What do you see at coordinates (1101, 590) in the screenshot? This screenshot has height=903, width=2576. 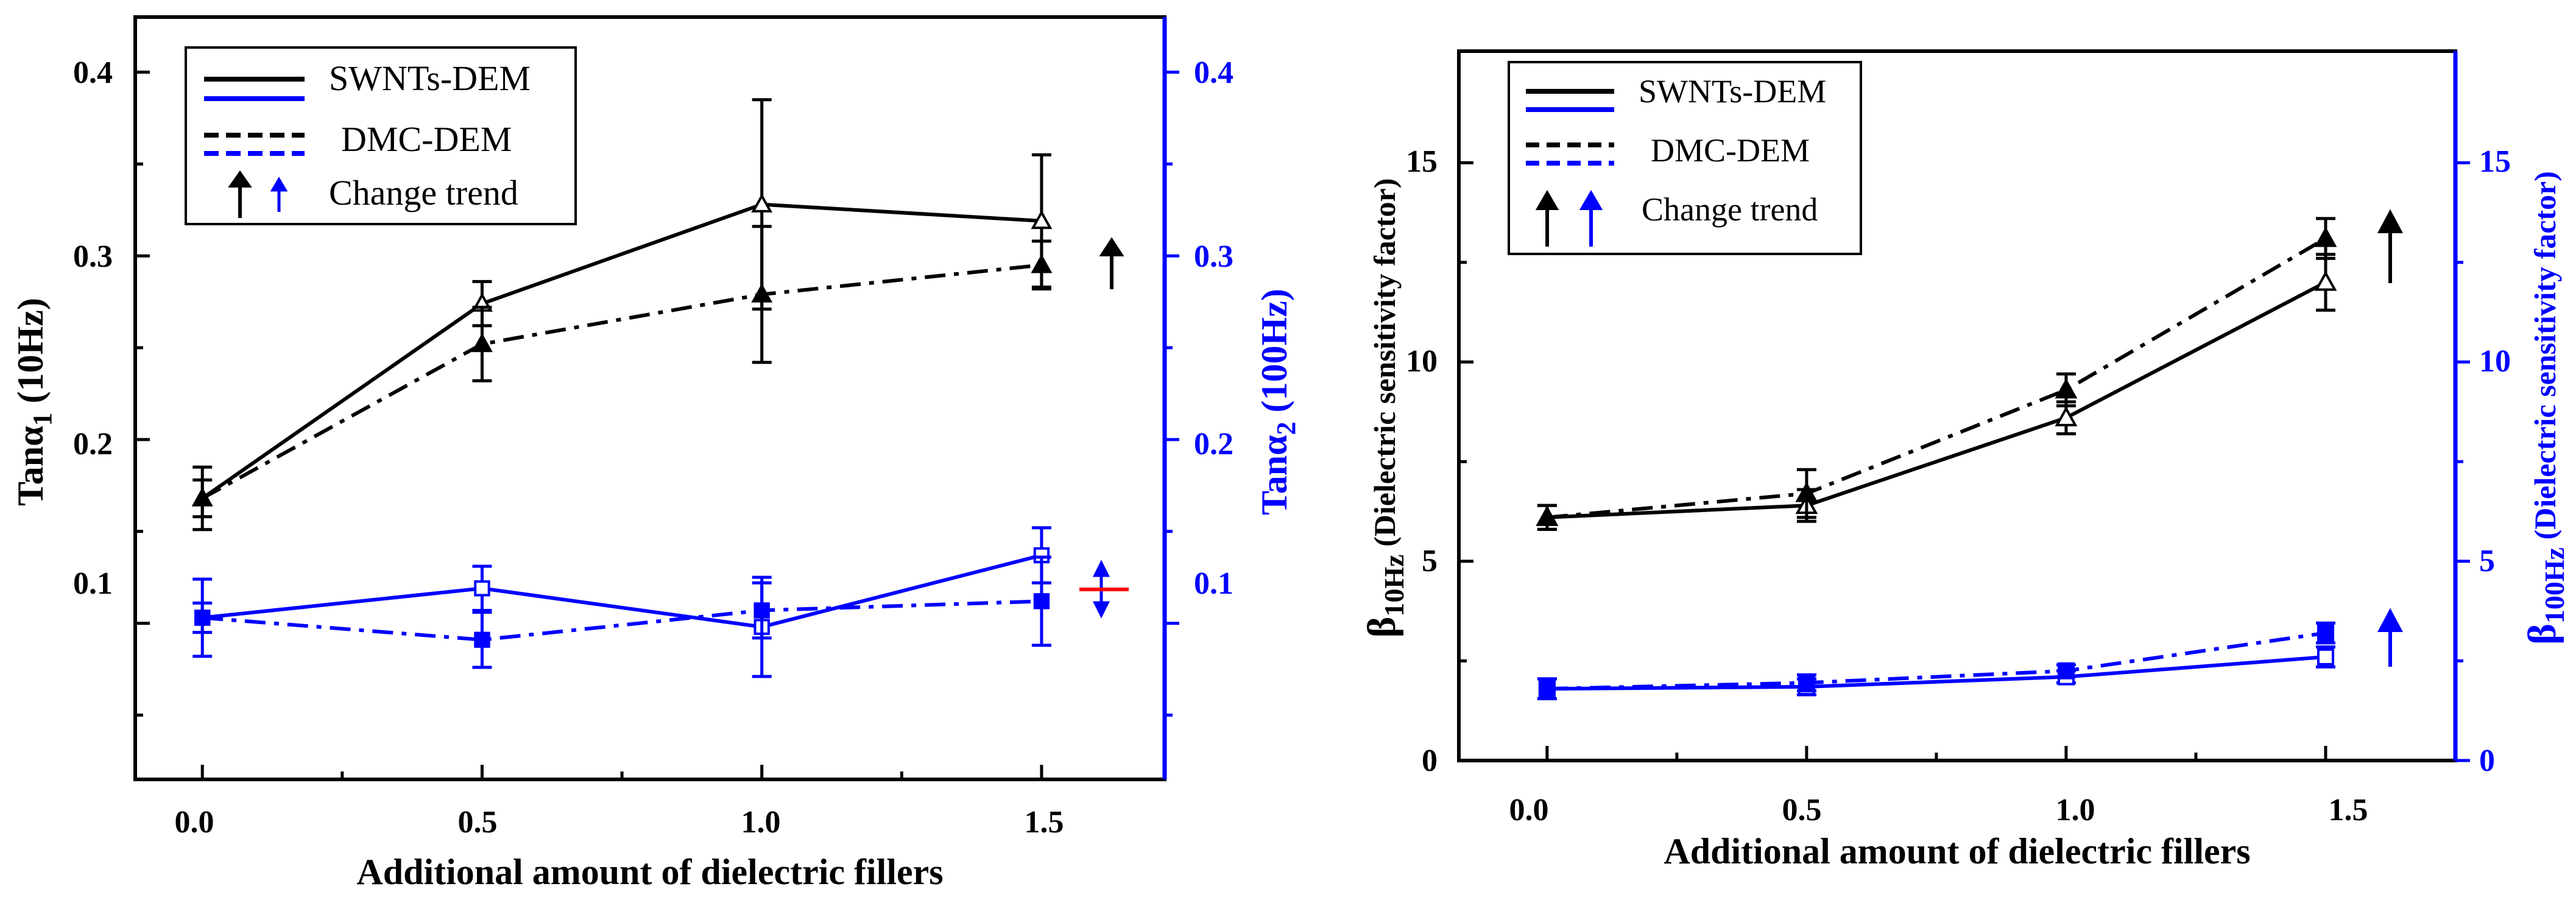 I see `trend-arrow-updown-blue-icon` at bounding box center [1101, 590].